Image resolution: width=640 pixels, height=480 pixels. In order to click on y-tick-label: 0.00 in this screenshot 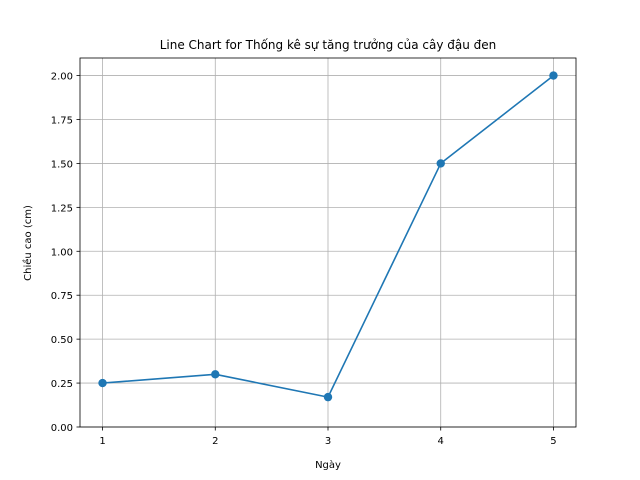, I will do `click(62, 428)`.